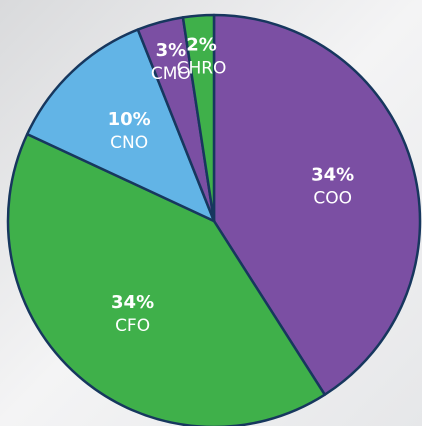 The height and width of the screenshot is (426, 422). I want to click on slice-category-label: CHRO, so click(202, 69).